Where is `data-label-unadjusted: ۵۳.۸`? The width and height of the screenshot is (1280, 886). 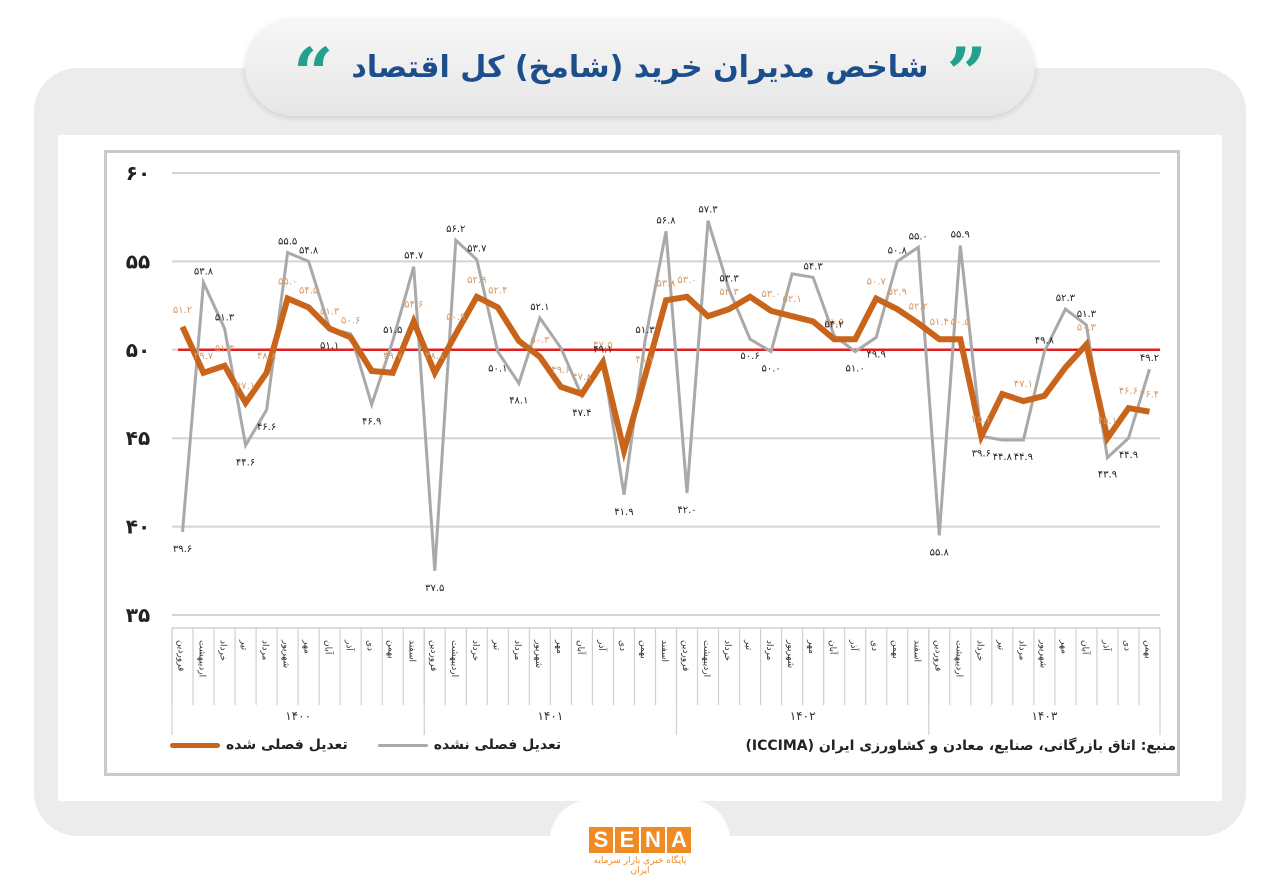
data-label-unadjusted: ۵۳.۸ is located at coordinates (204, 272).